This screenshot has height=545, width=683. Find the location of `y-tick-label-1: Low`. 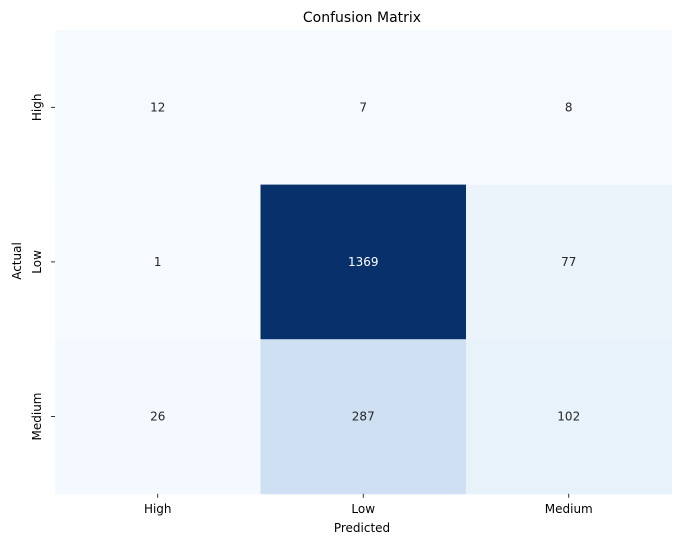

y-tick-label-1: Low is located at coordinates (37, 262).